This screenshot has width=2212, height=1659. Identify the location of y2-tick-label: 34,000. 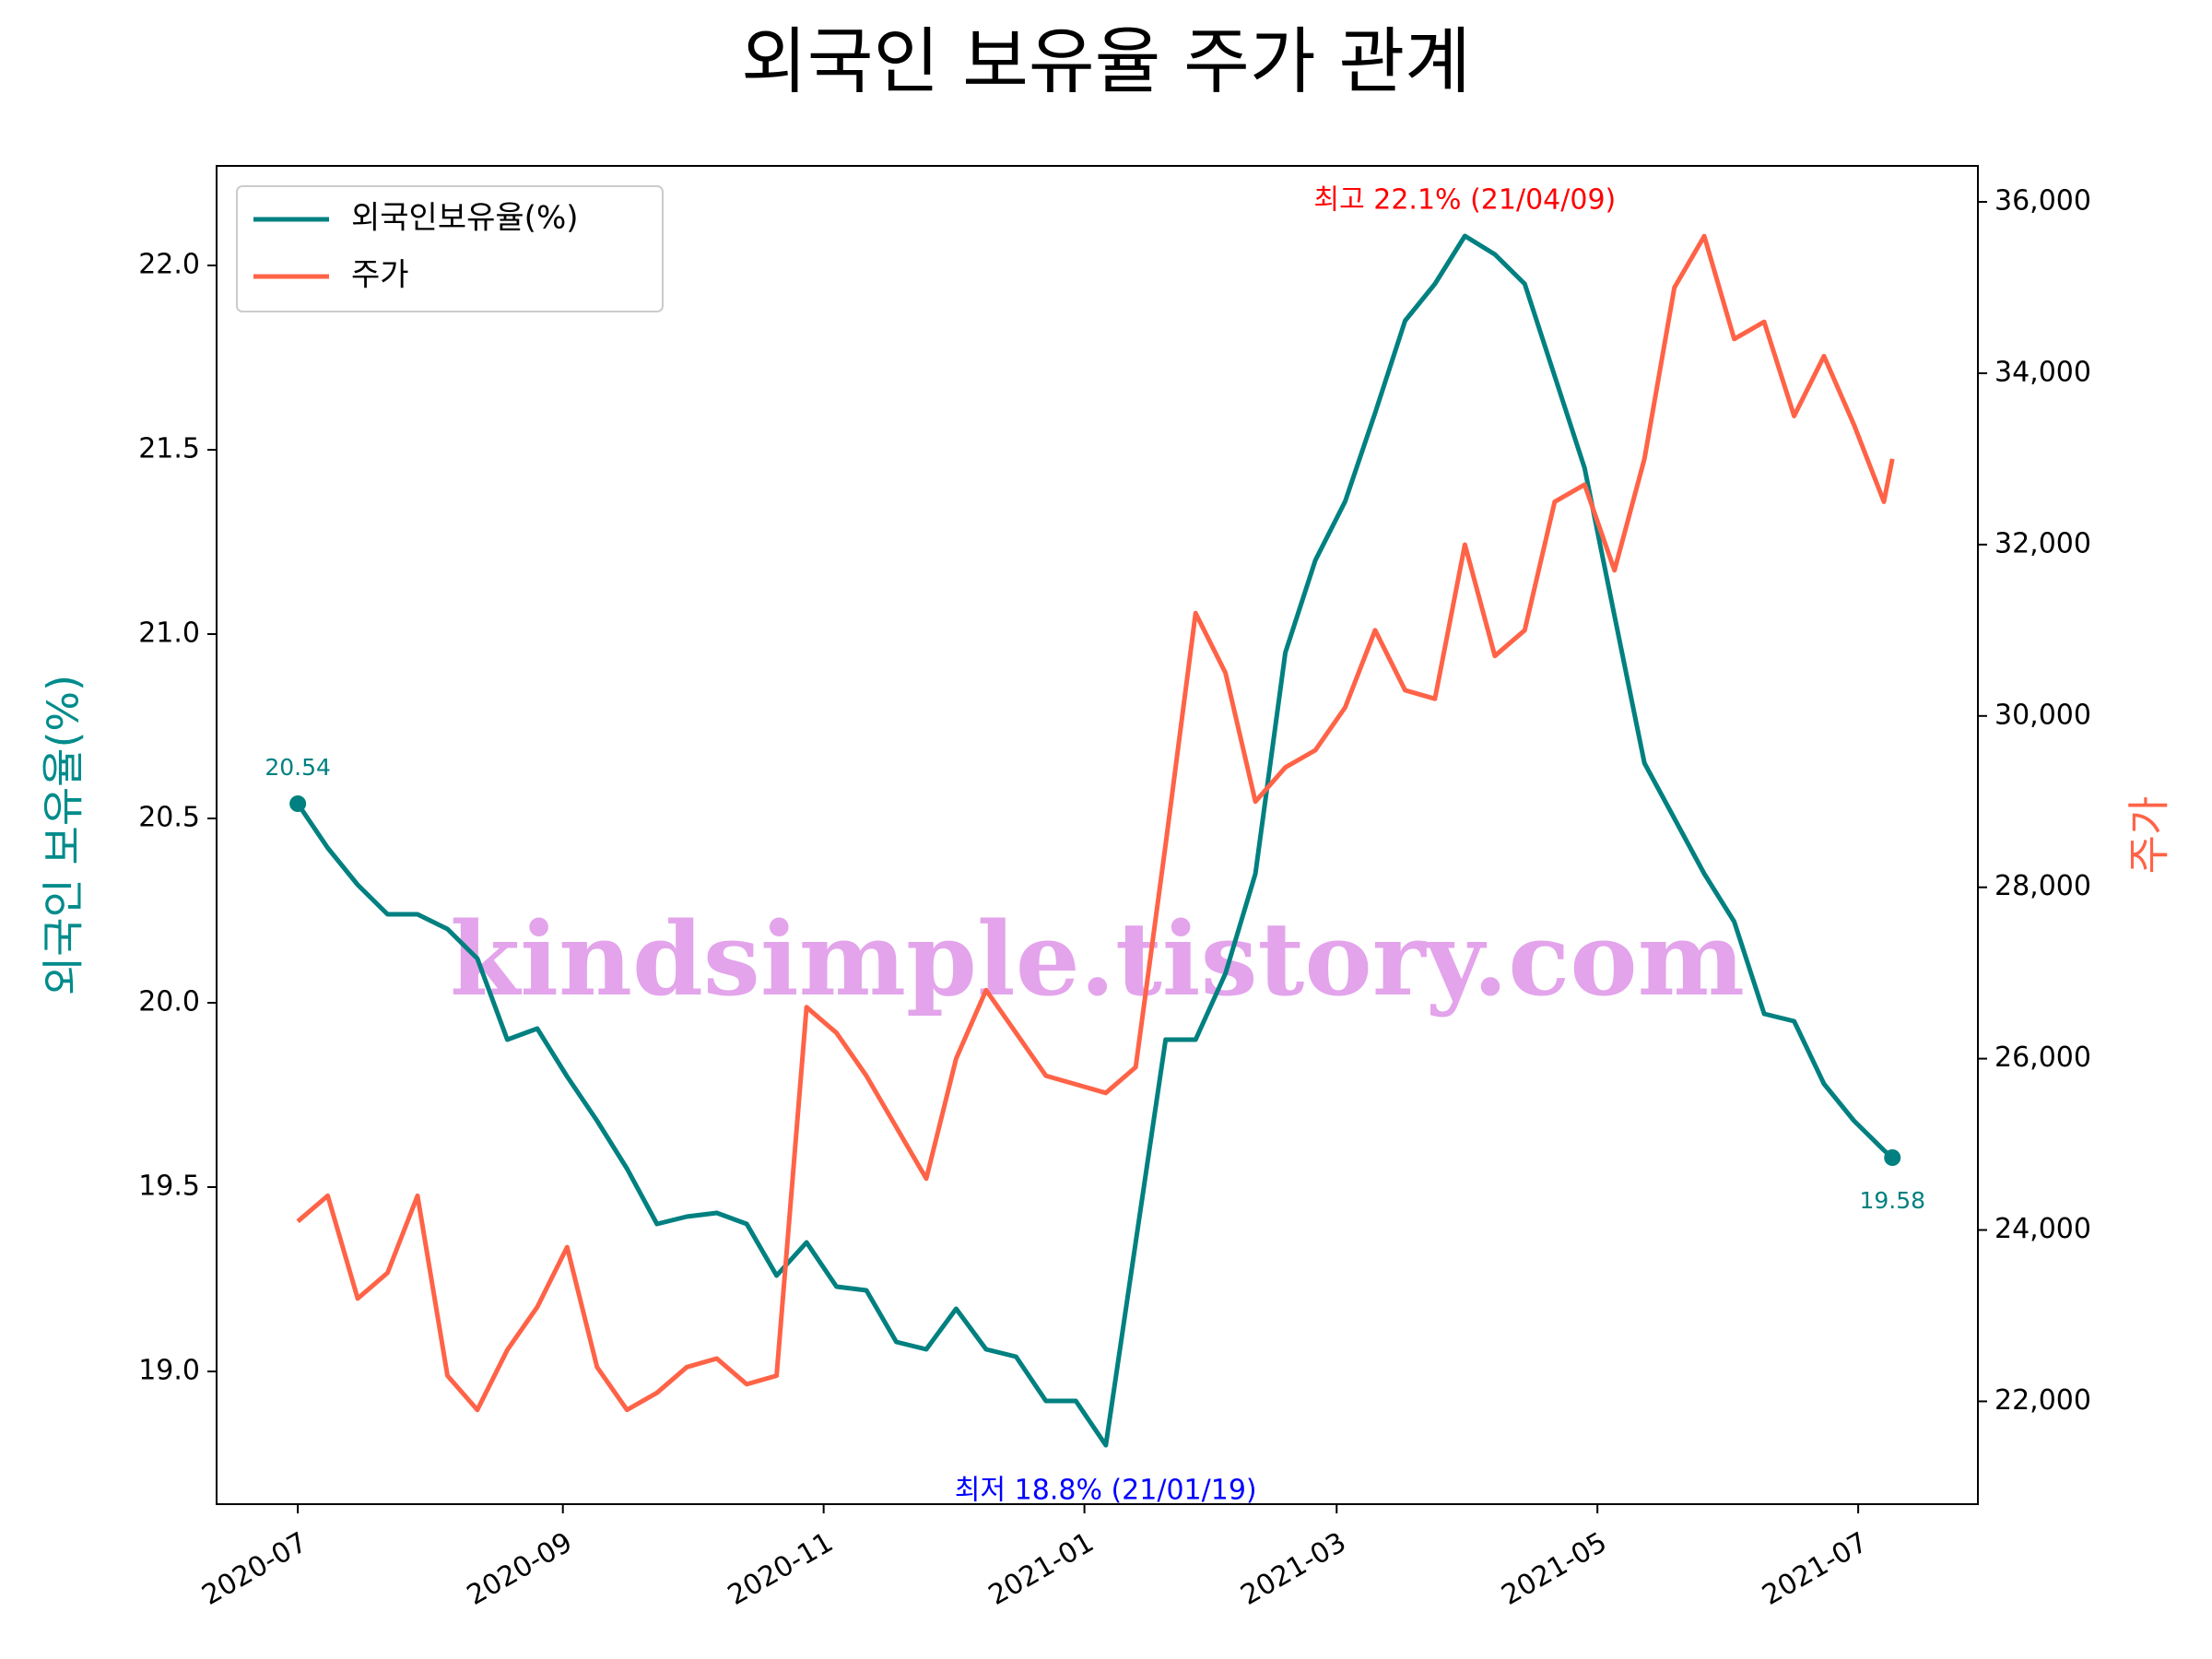
(2042, 372).